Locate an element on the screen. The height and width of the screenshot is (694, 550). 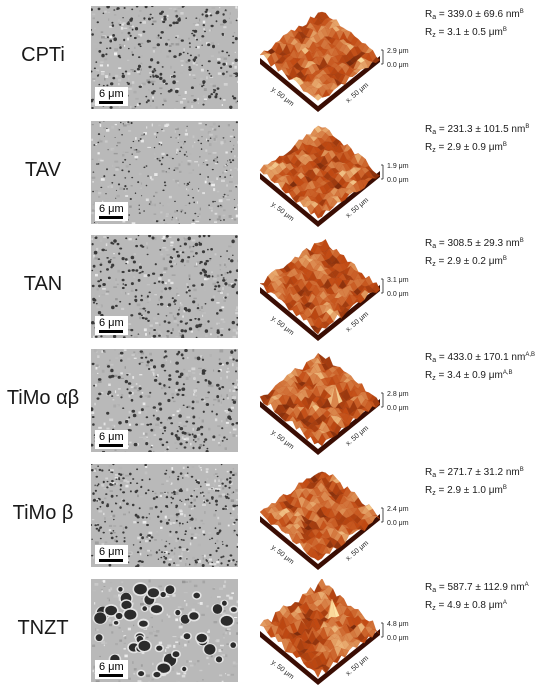
sample-label: CPTi is located at coordinates (43, 55).